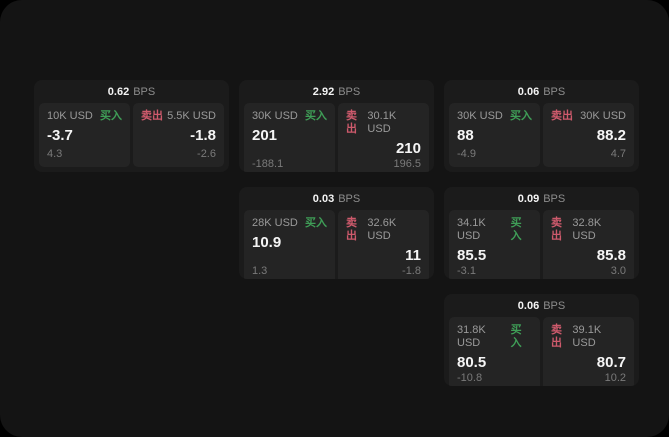 The width and height of the screenshot is (669, 437). Describe the element at coordinates (260, 271) in the screenshot. I see `buy-delta: 1.3` at that location.